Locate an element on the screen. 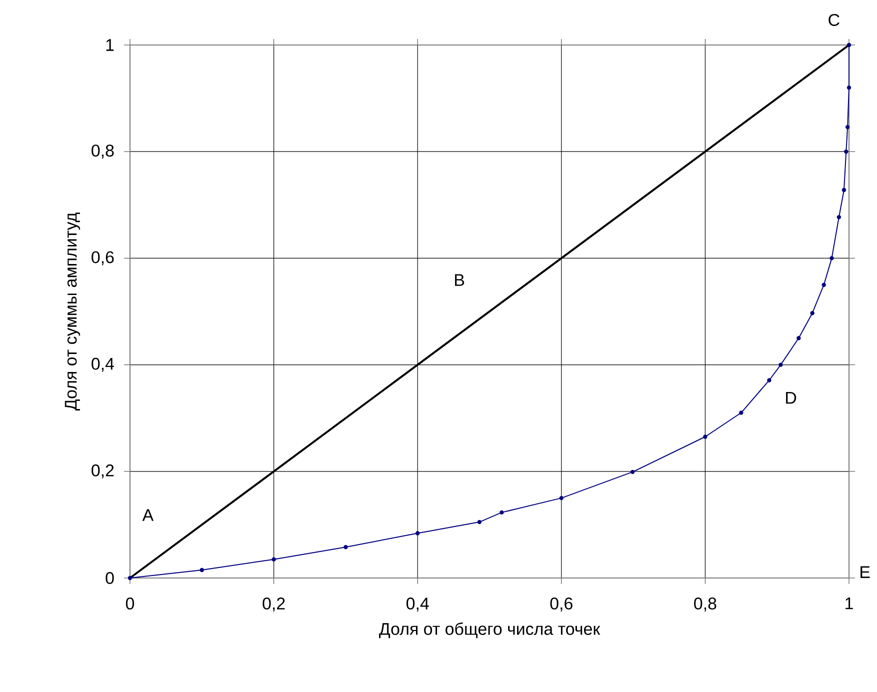 Image resolution: width=877 pixels, height=692 pixels. y-tick-label: 1 is located at coordinates (110, 45).